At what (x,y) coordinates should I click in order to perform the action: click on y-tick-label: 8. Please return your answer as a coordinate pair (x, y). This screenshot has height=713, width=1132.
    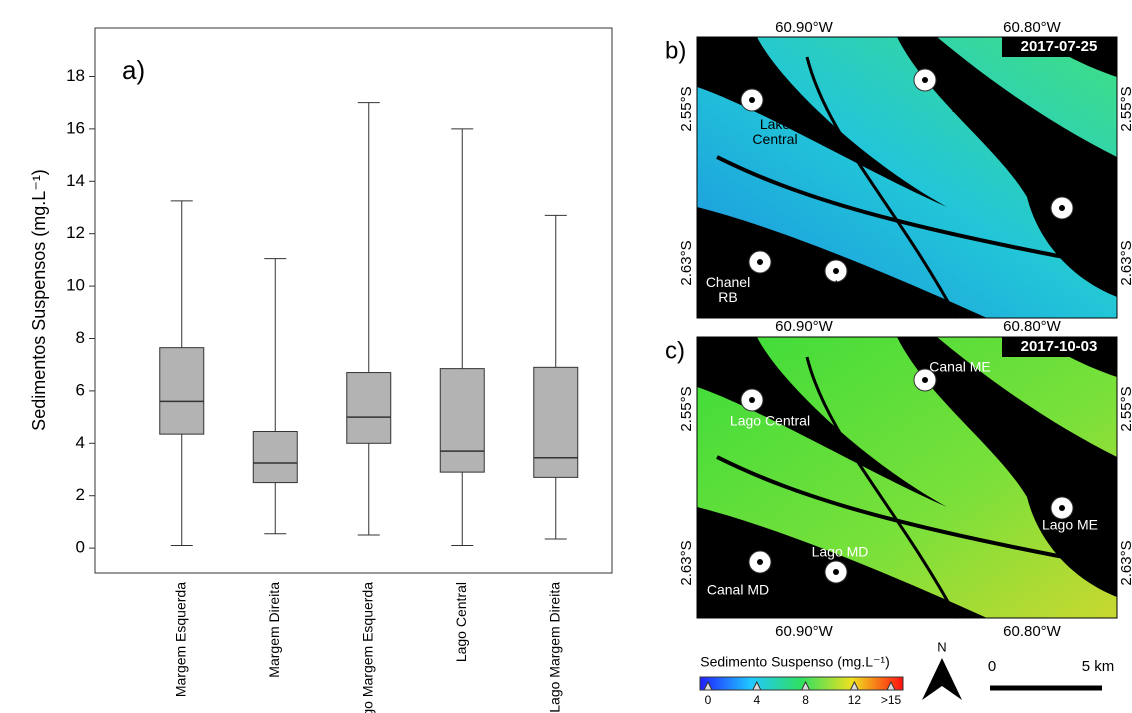
    Looking at the image, I should click on (80, 337).